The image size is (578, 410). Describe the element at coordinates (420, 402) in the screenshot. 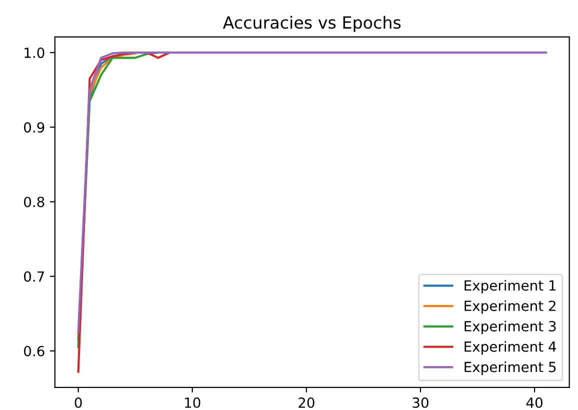

I see `x-tick-label: 30` at that location.